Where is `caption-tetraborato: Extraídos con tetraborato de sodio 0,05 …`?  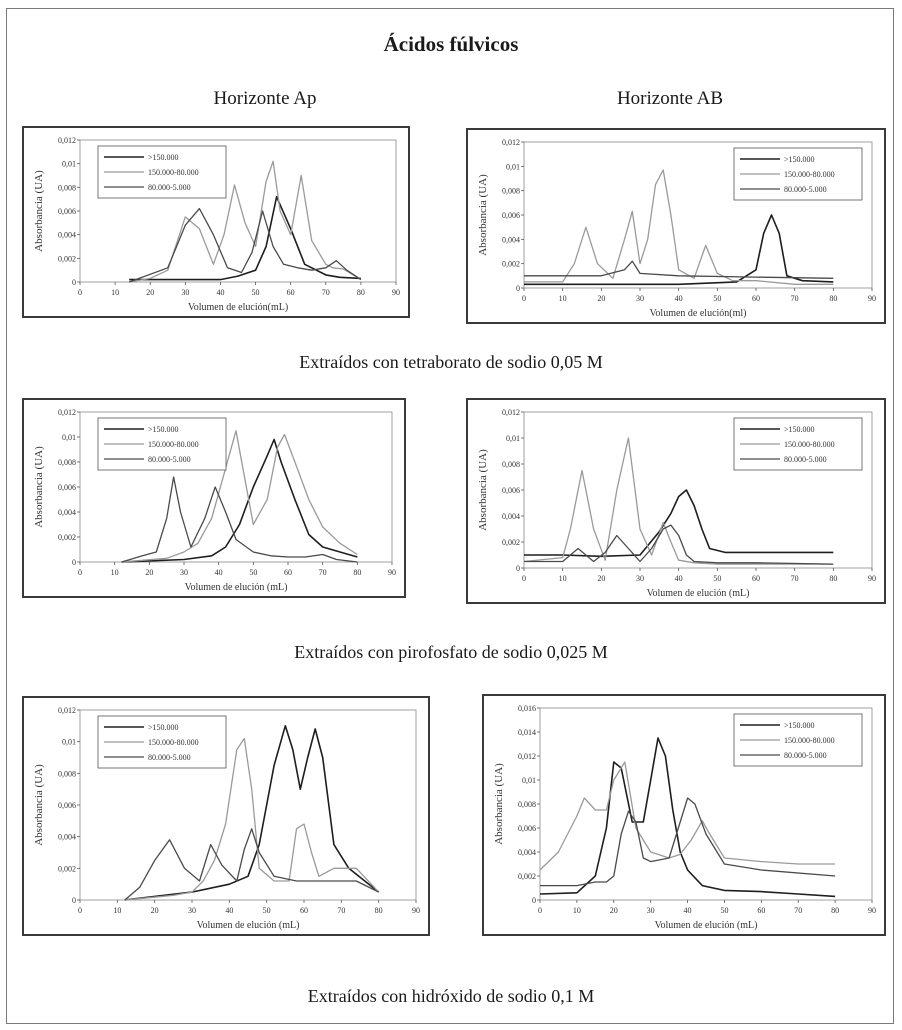 caption-tetraborato: Extraídos con tetraborato de sodio 0,05 … is located at coordinates (451, 362).